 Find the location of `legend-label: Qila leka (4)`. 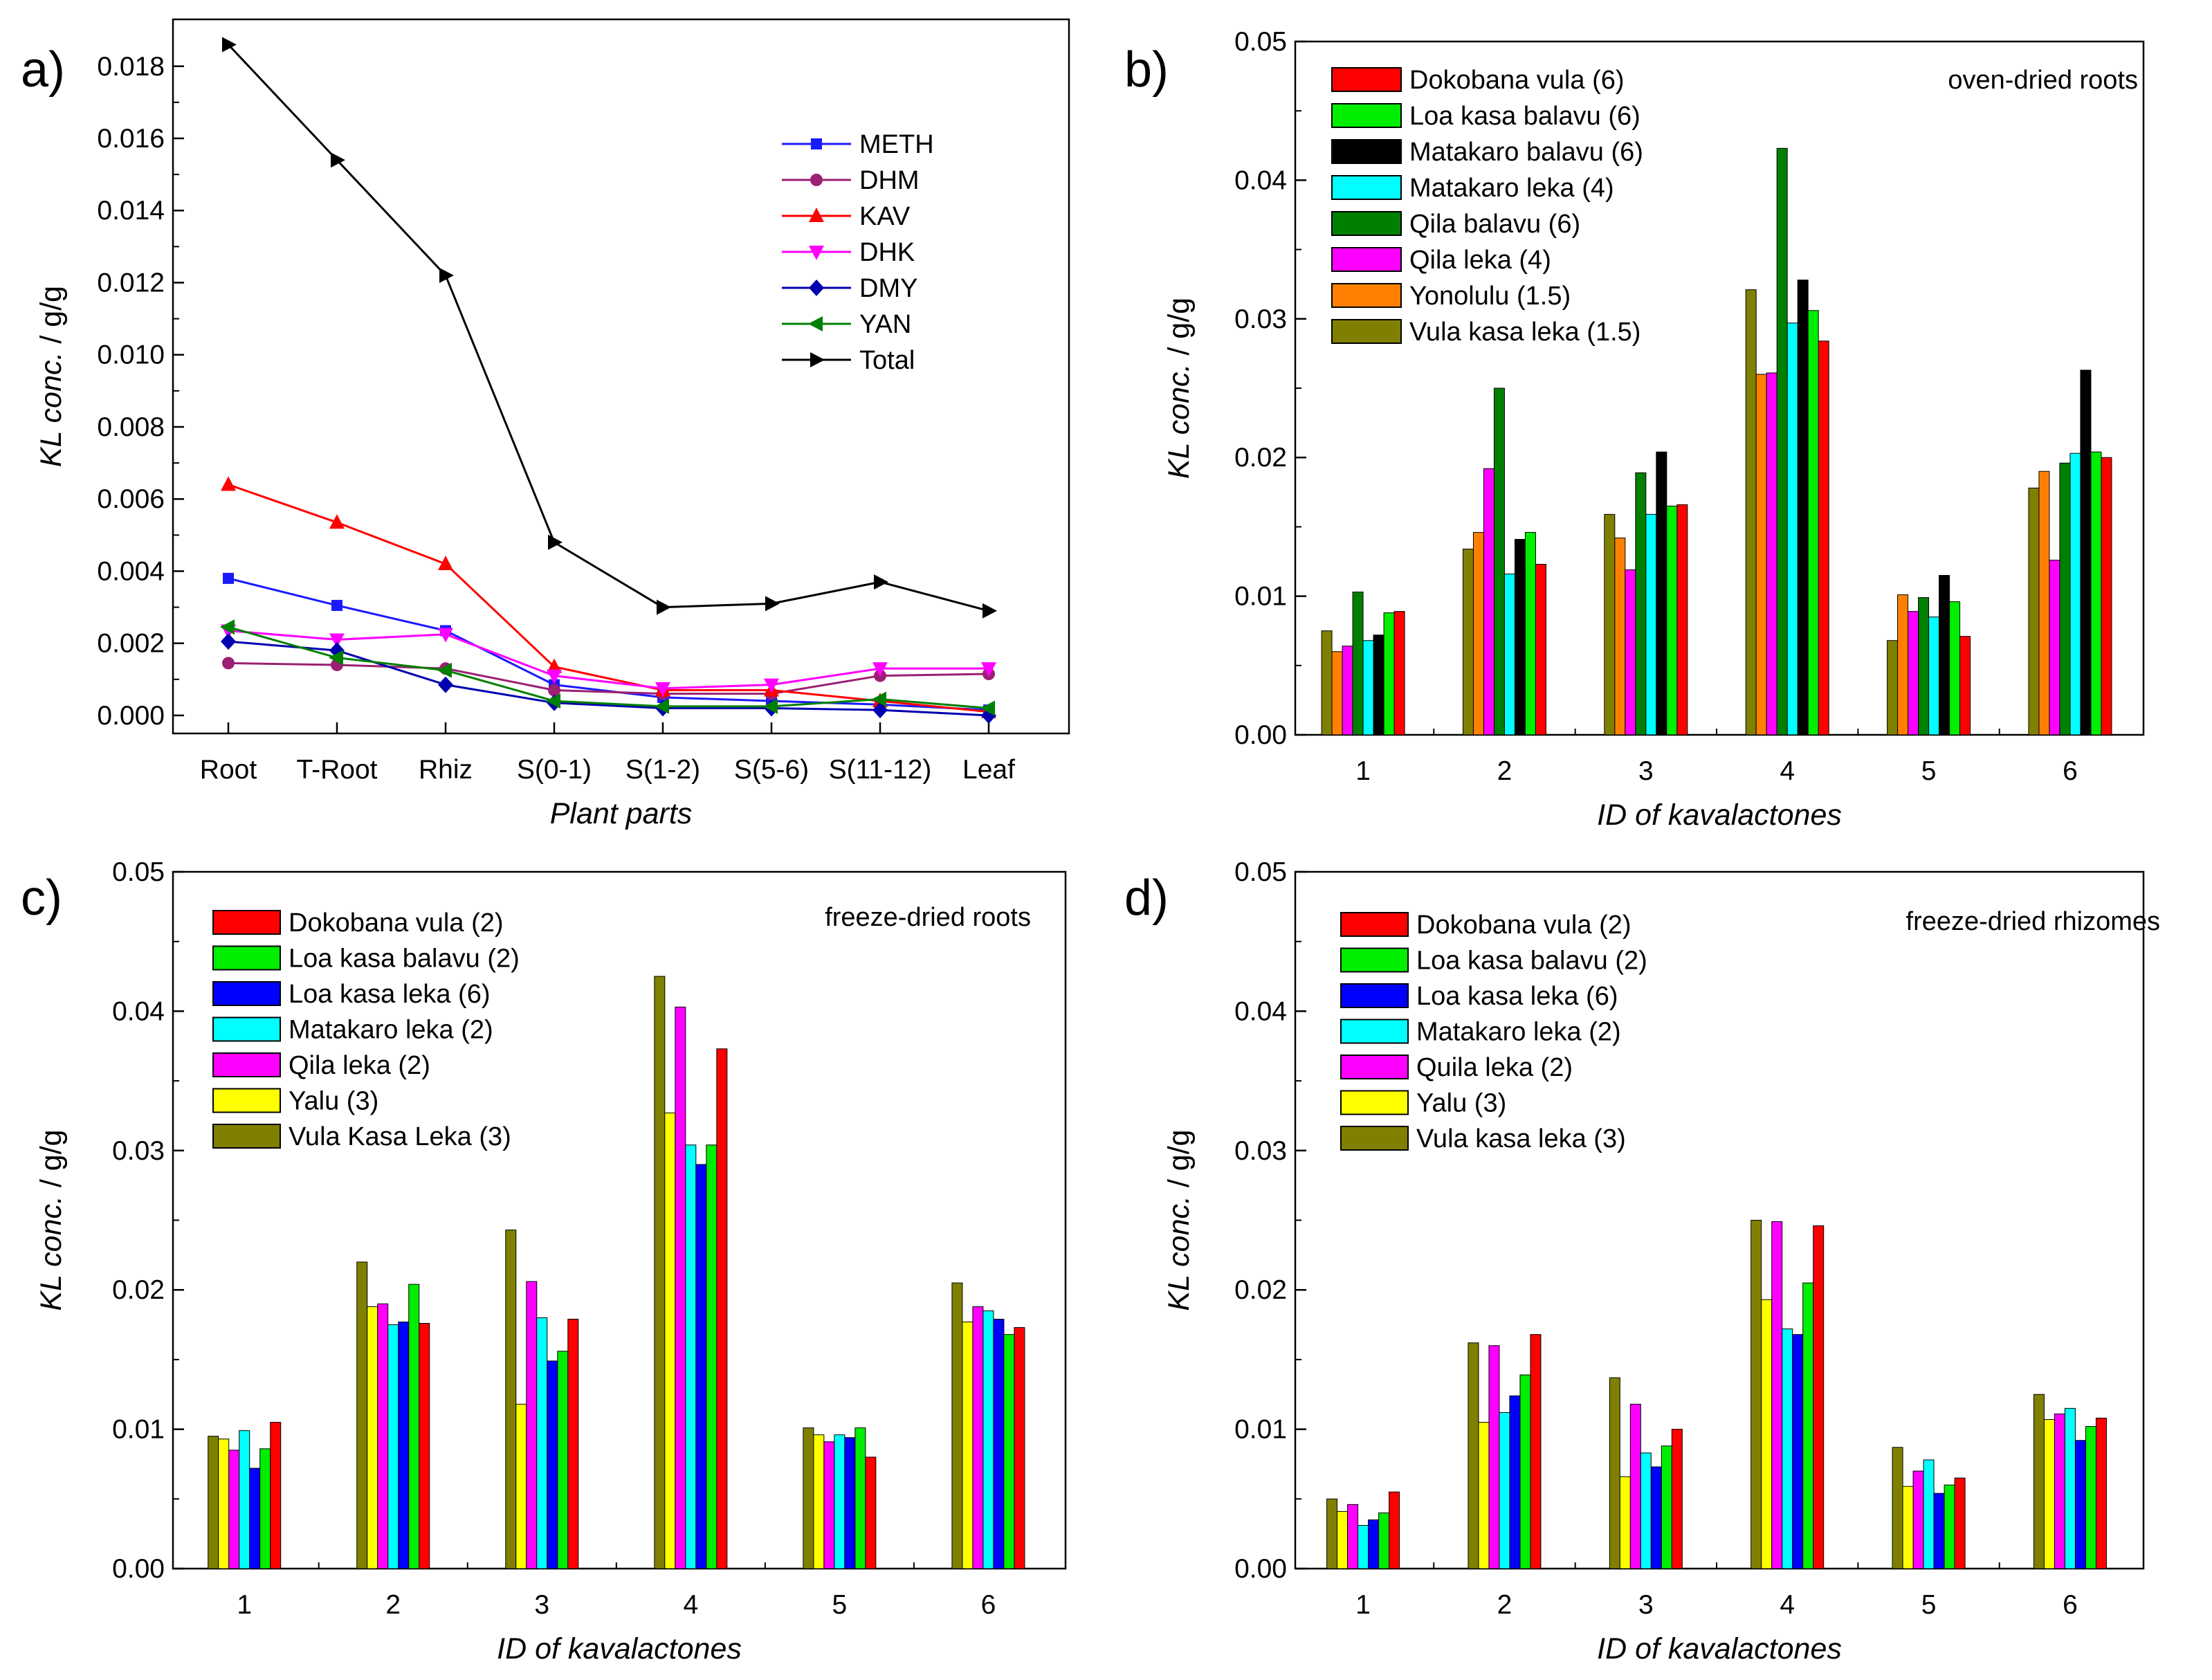

legend-label: Qila leka (4) is located at coordinates (1480, 260).